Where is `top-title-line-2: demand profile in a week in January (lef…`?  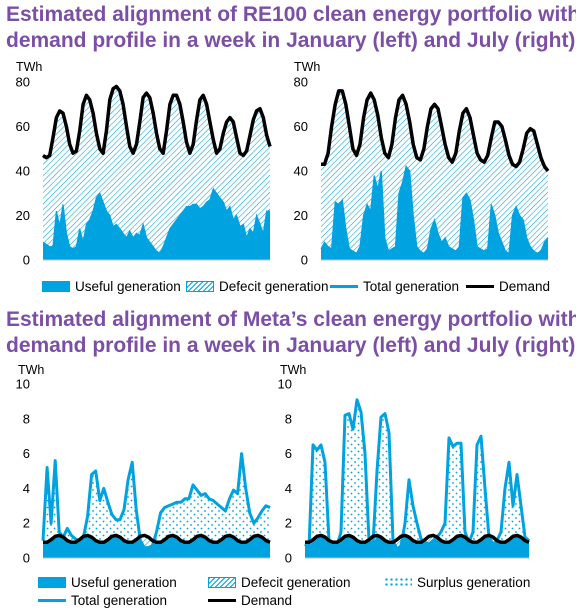 top-title-line-2: demand profile in a week in January (lef… is located at coordinates (291, 40).